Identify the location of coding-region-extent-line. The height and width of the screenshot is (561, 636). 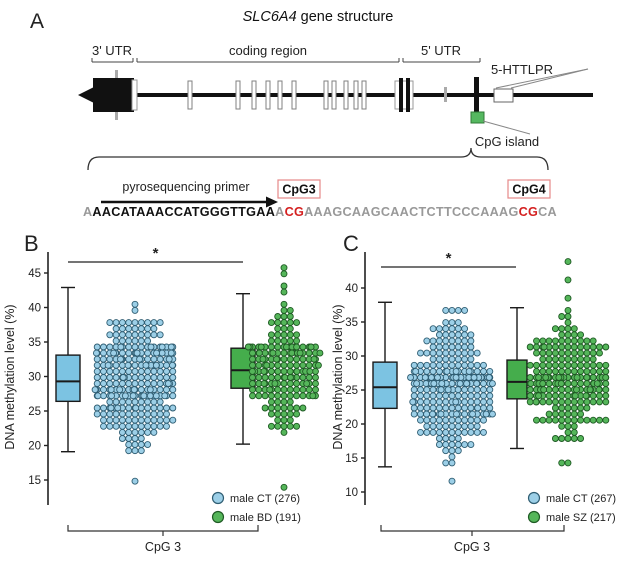
(268, 60).